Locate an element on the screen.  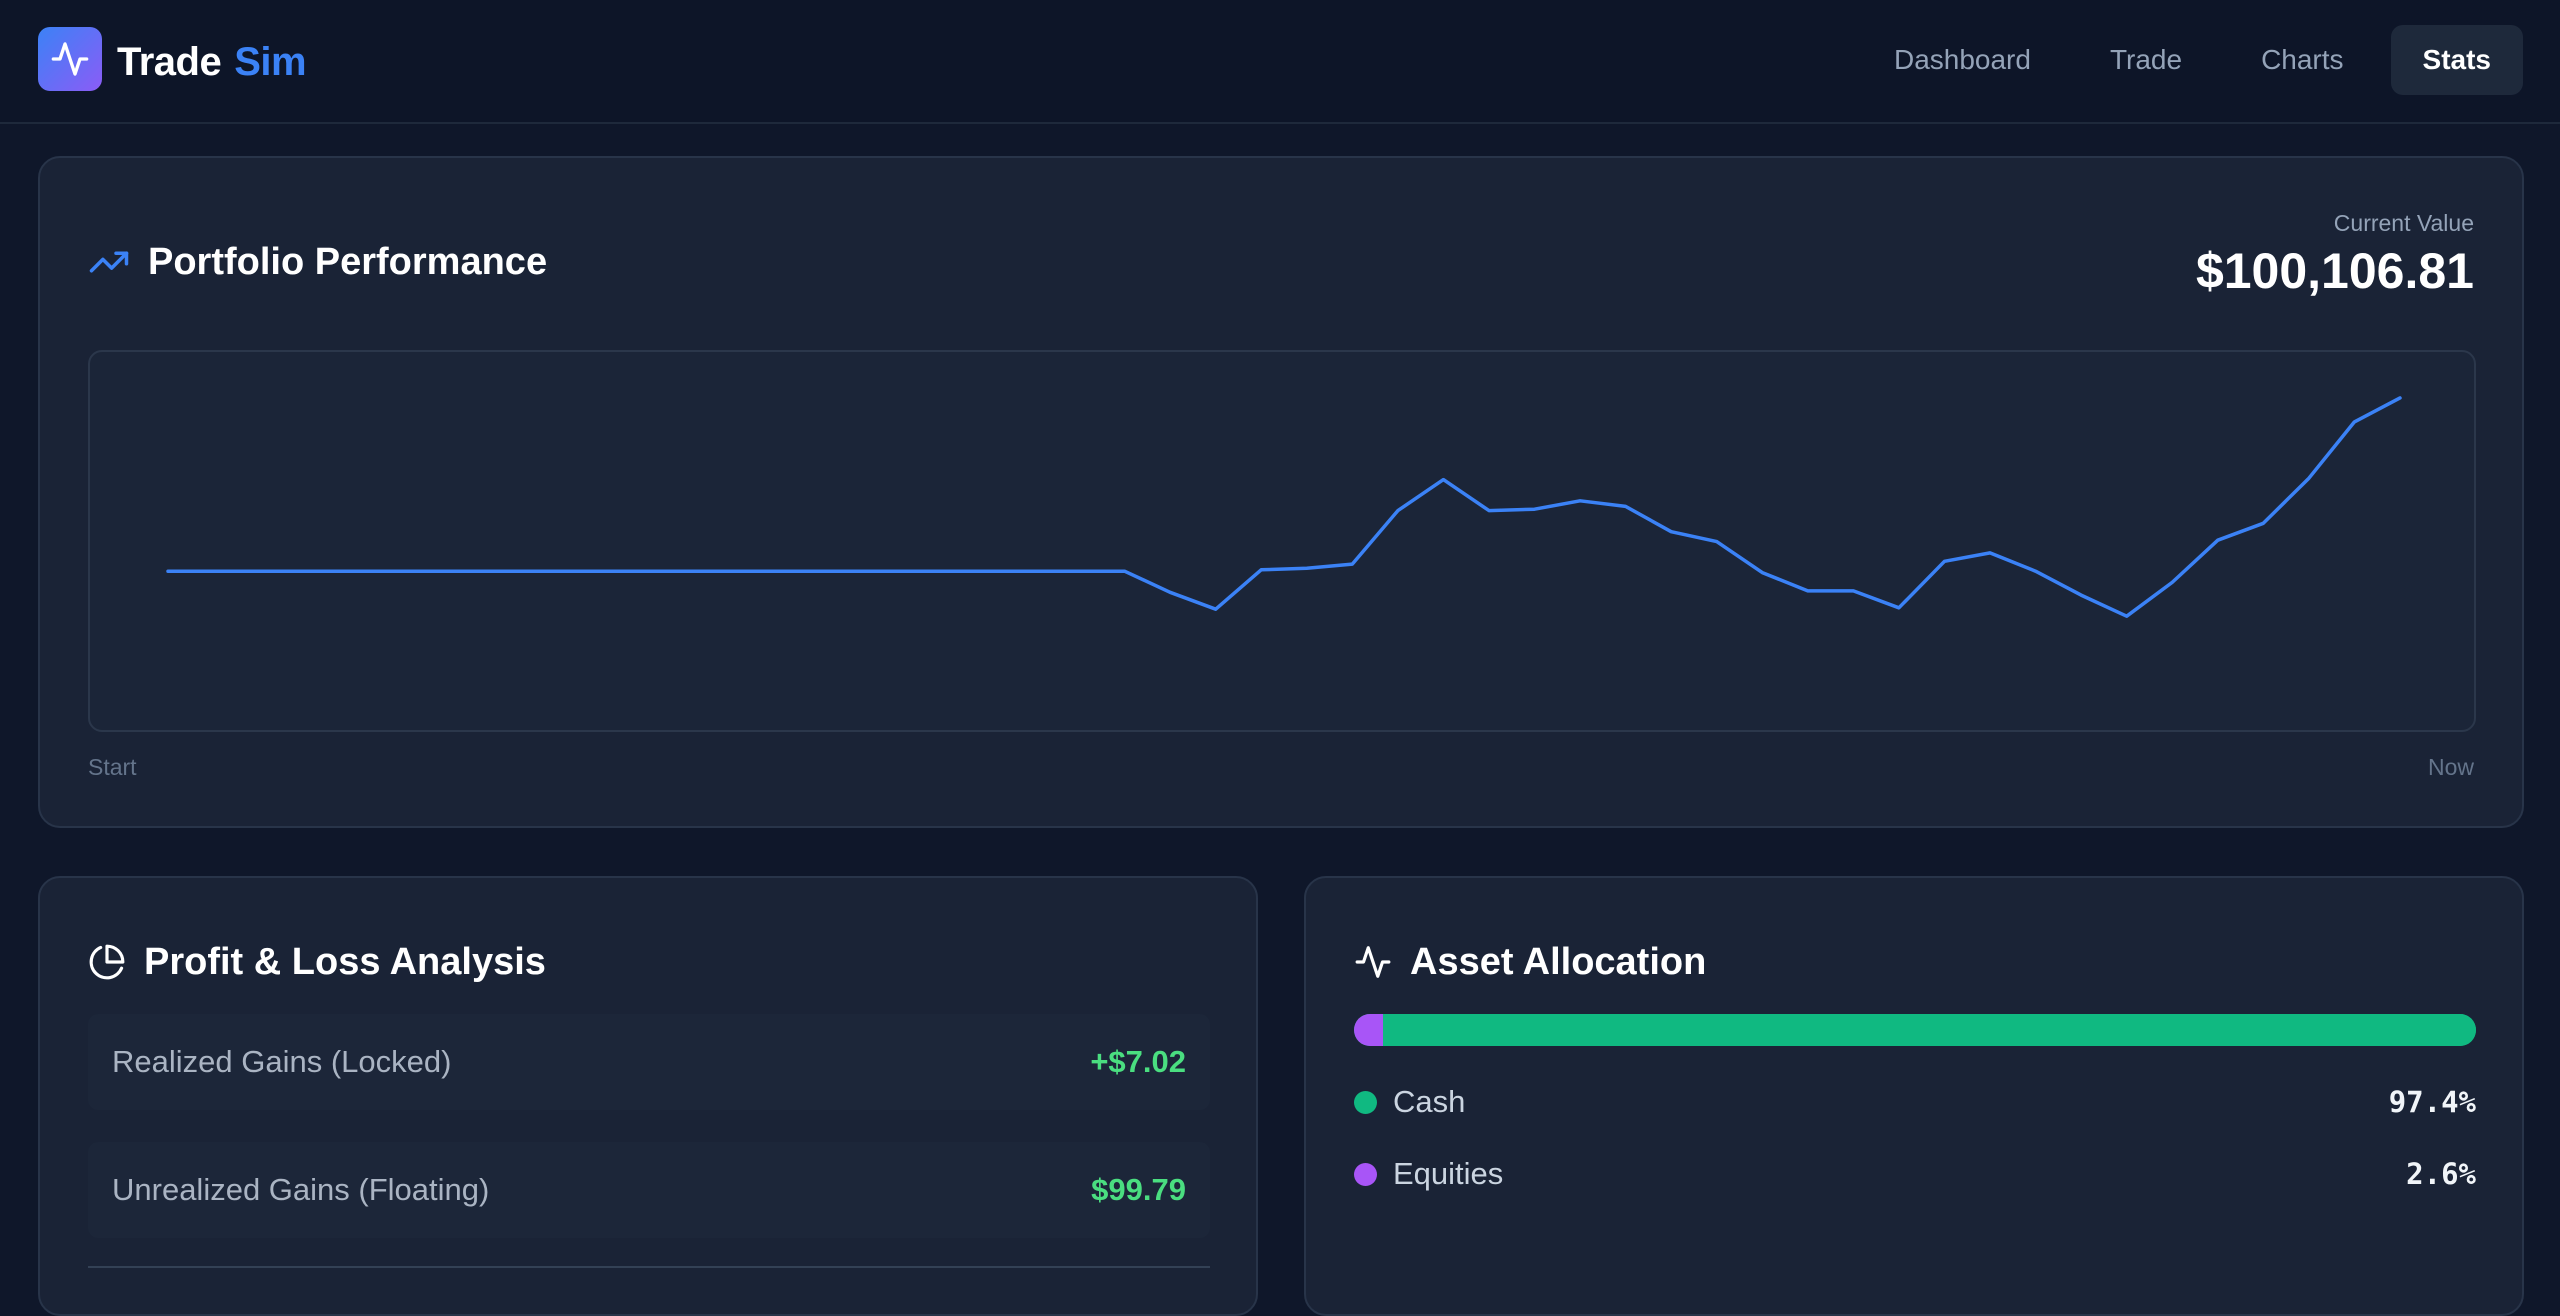
realized-gains-row: Realized Gains (Locked) +$7.02 is located at coordinates (649, 1062).